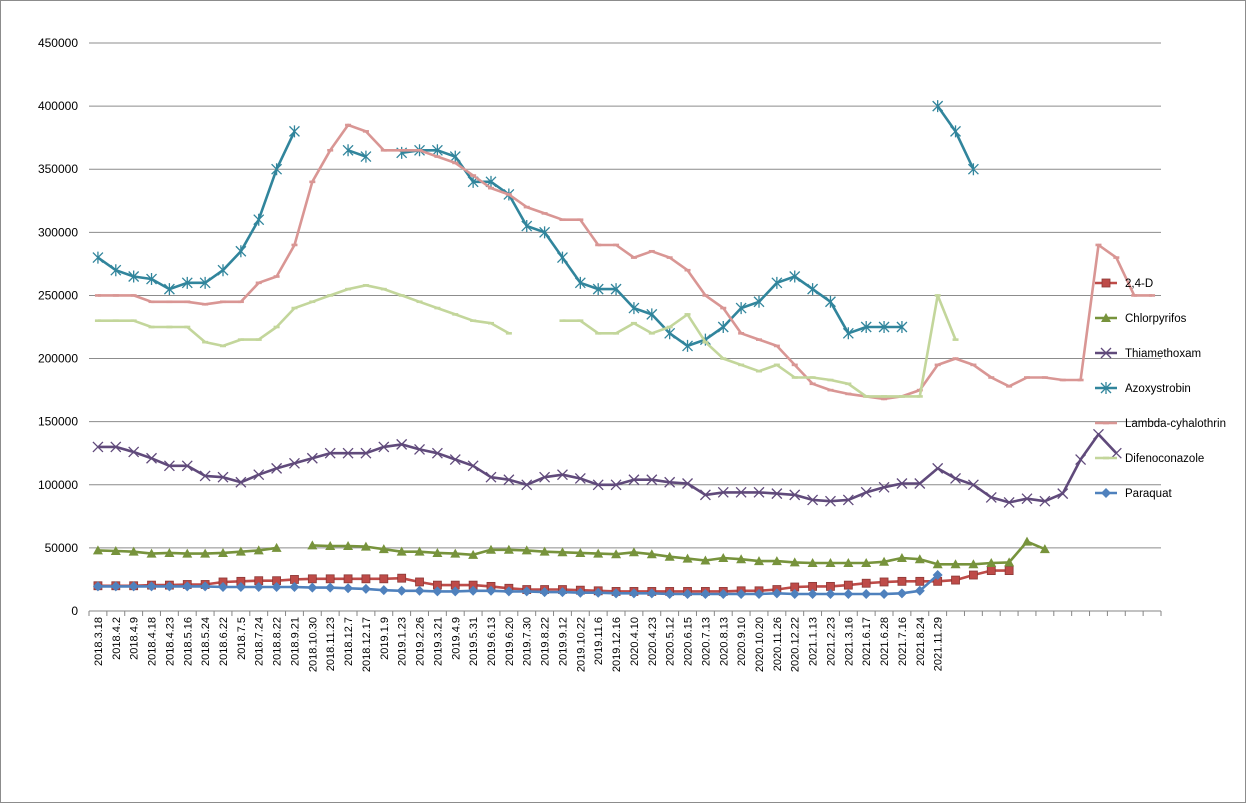 The width and height of the screenshot is (1246, 803). Describe the element at coordinates (492, 641) in the screenshot. I see `x-tick-label: 2019.6.13` at that location.